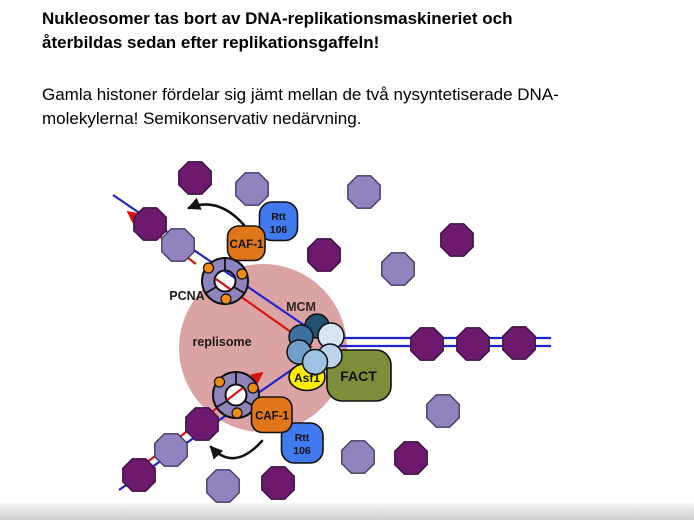 Image resolution: width=694 pixels, height=520 pixels. I want to click on slide-bottom-edge, so click(347, 511).